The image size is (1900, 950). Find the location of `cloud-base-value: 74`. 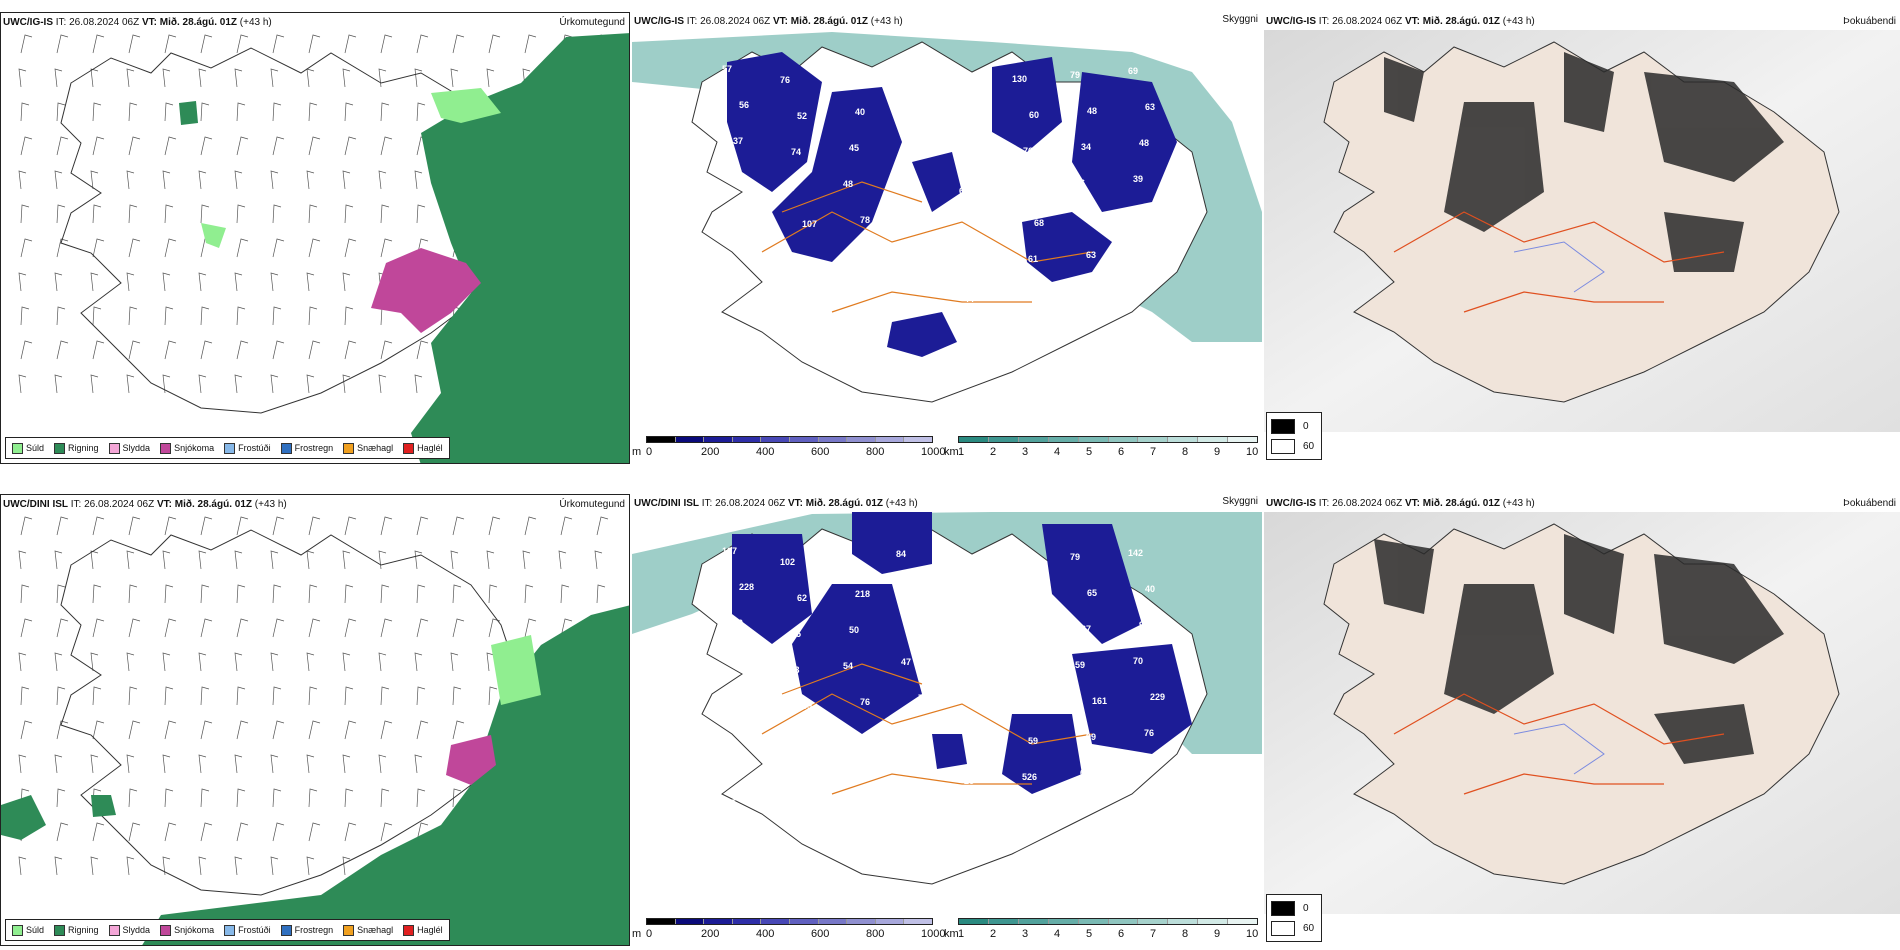

cloud-base-value: 74 is located at coordinates (923, 698).